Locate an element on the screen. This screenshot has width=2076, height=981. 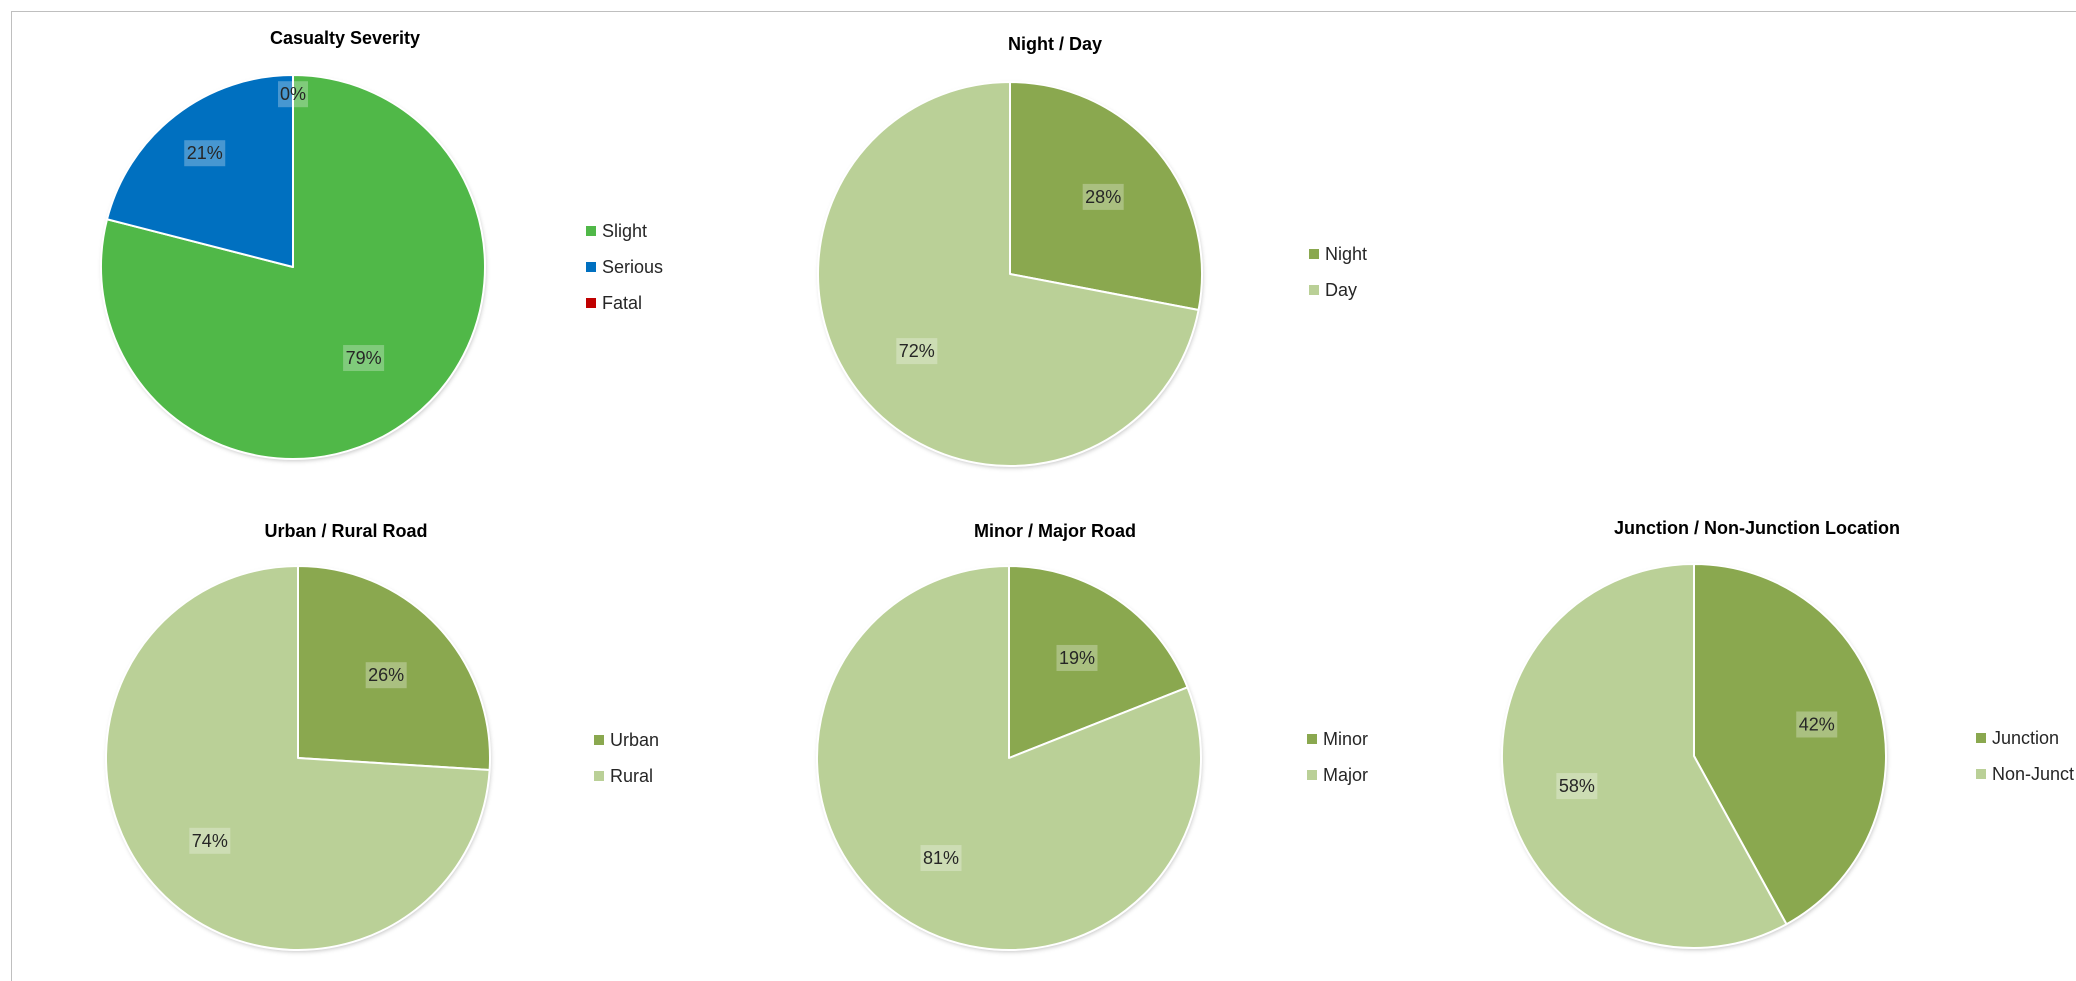
data-label-slight: 79% is located at coordinates (364, 358).